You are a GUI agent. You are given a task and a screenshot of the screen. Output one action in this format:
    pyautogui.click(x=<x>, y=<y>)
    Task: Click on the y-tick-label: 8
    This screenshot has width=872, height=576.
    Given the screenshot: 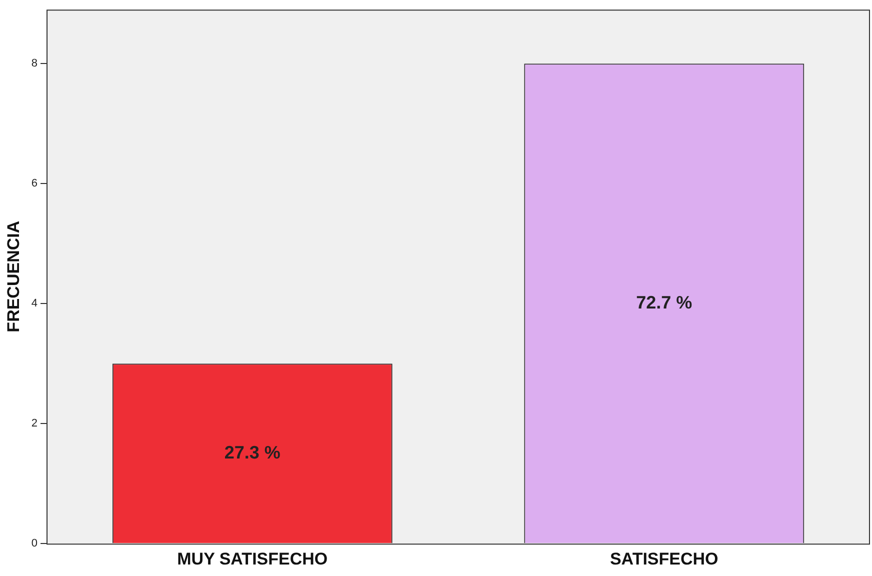 What is the action you would take?
    pyautogui.click(x=34, y=64)
    